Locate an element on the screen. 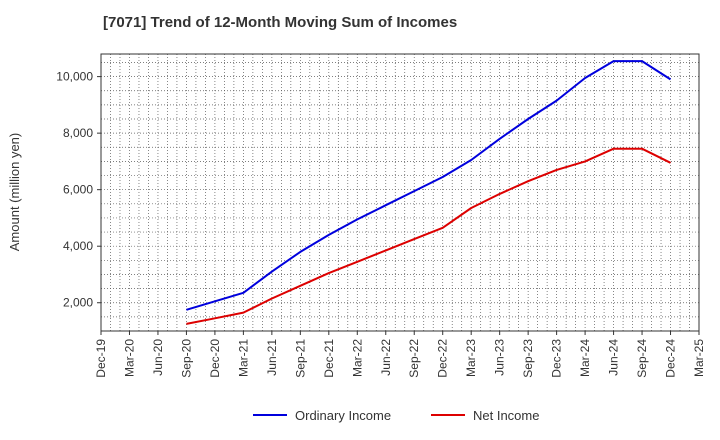  y-tick-label: 6,000 is located at coordinates (78, 190).